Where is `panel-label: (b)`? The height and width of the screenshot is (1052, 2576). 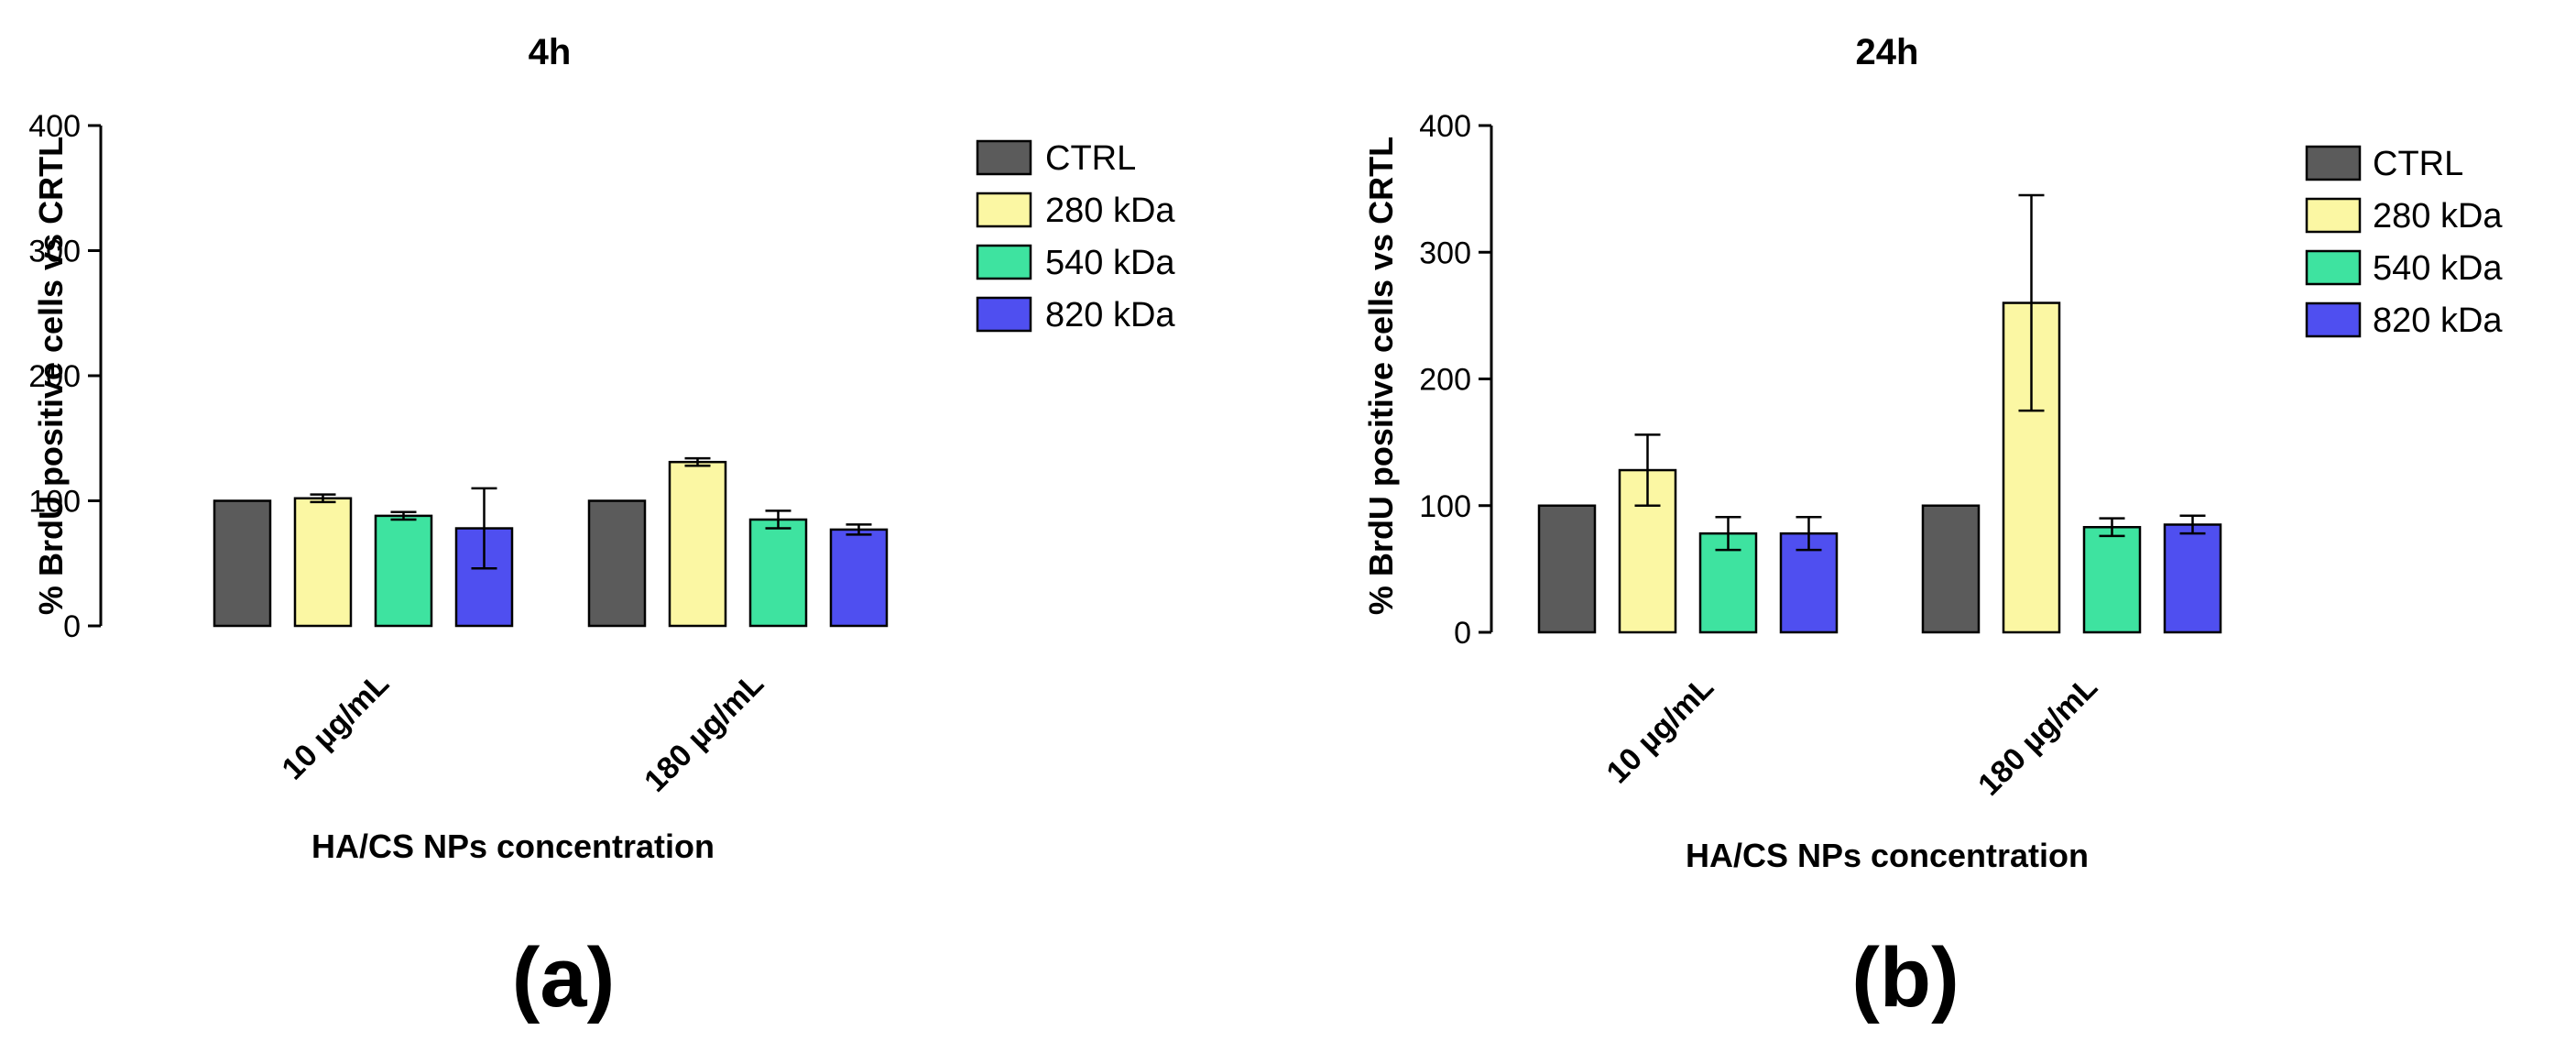 panel-label: (b) is located at coordinates (1905, 978).